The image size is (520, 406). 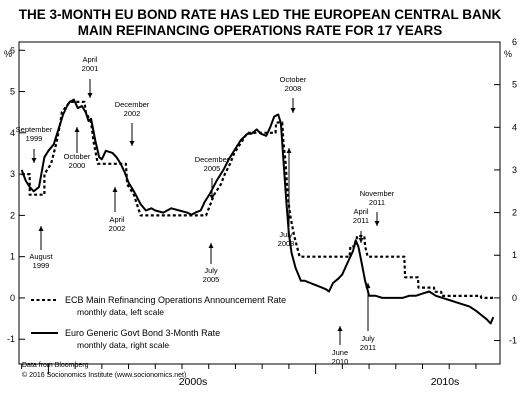 I want to click on left-tick-label: -1, so click(x=11, y=339).